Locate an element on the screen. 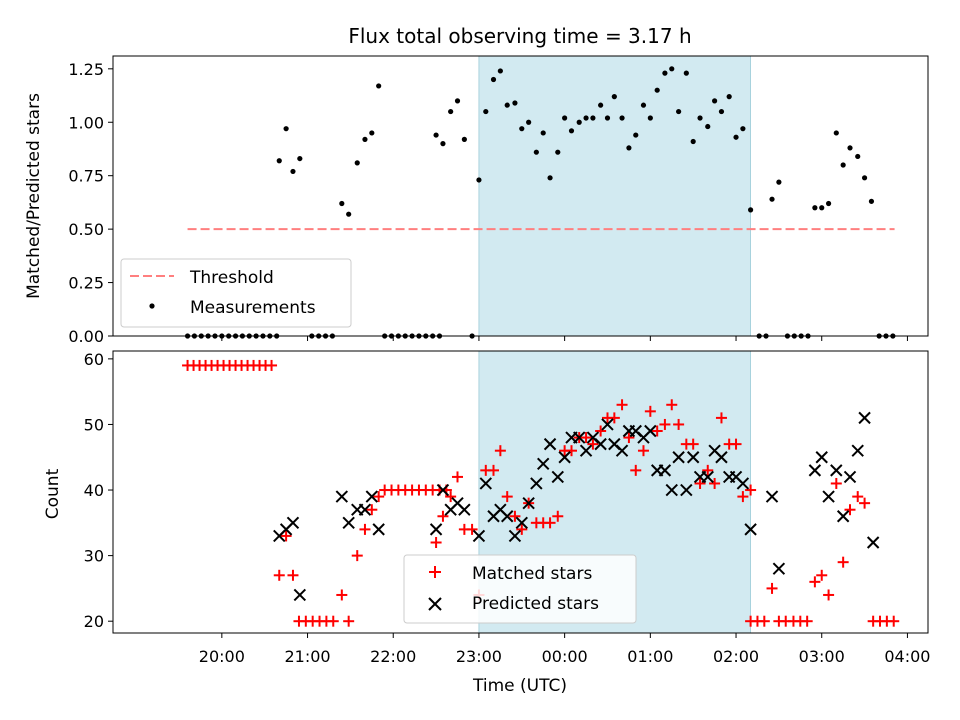 This screenshot has height=720, width=960. legend-matched-label: Matched stars is located at coordinates (532, 574).